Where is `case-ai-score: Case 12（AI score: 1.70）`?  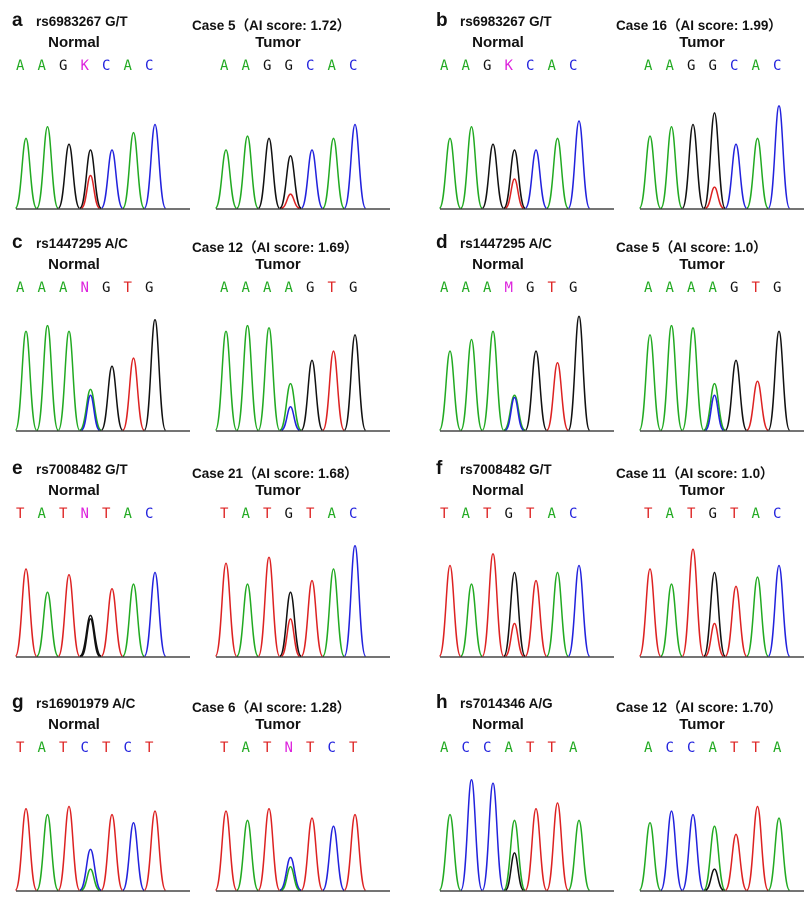 case-ai-score: Case 12（AI score: 1.70） is located at coordinates (699, 707).